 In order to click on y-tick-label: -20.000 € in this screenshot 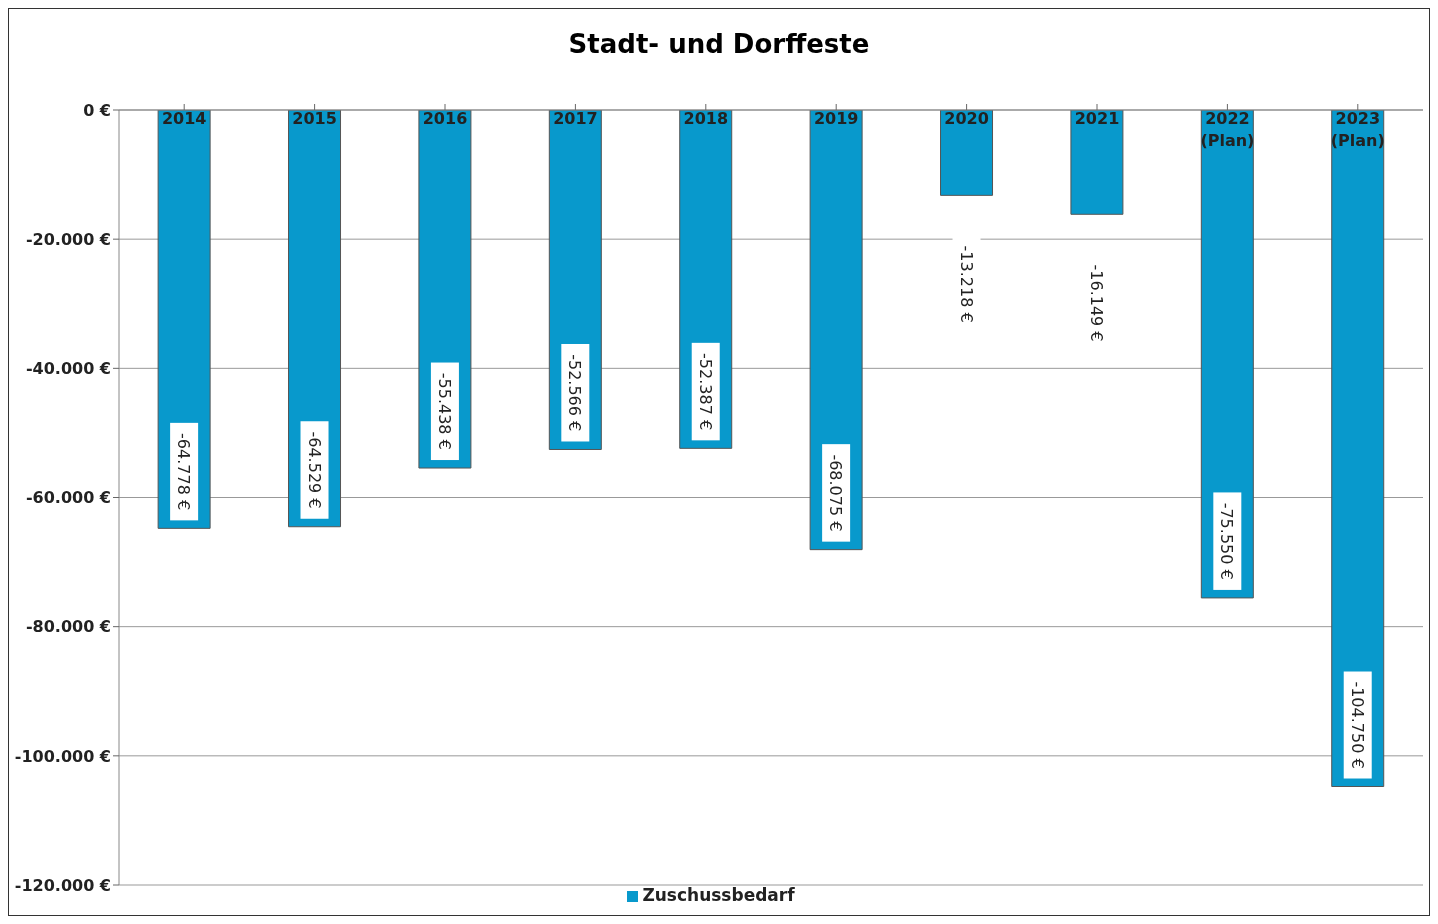, I will do `click(68, 239)`.